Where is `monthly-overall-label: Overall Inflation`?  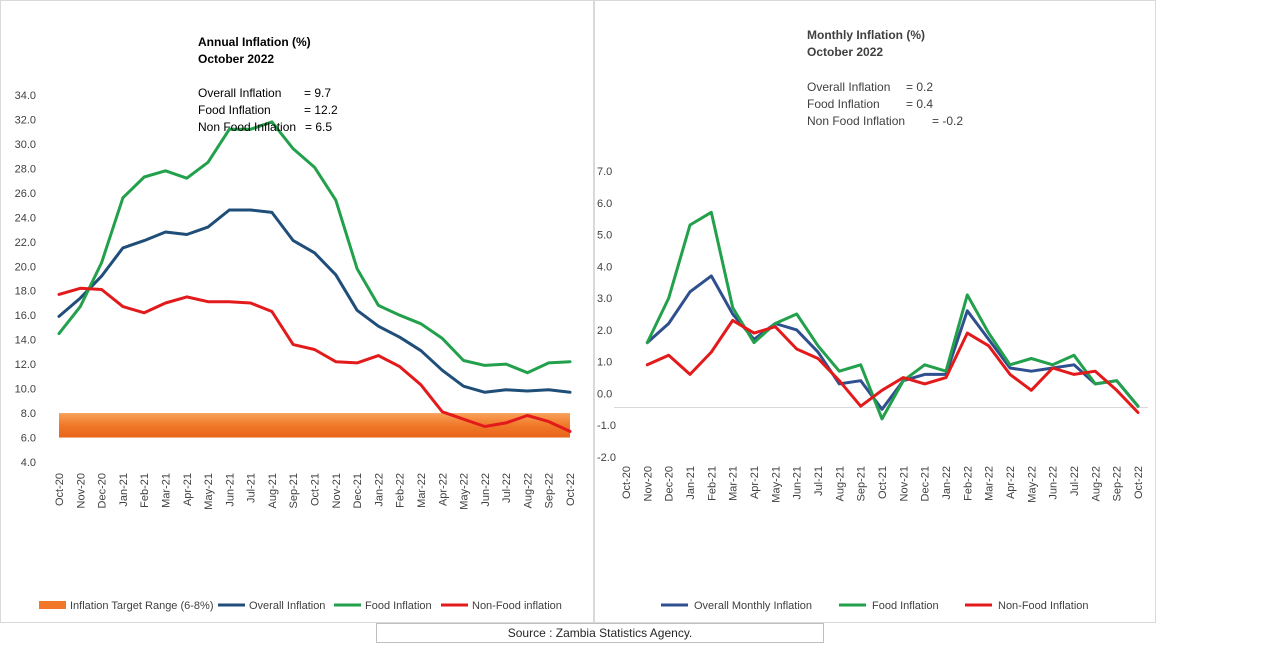 monthly-overall-label: Overall Inflation is located at coordinates (848, 87).